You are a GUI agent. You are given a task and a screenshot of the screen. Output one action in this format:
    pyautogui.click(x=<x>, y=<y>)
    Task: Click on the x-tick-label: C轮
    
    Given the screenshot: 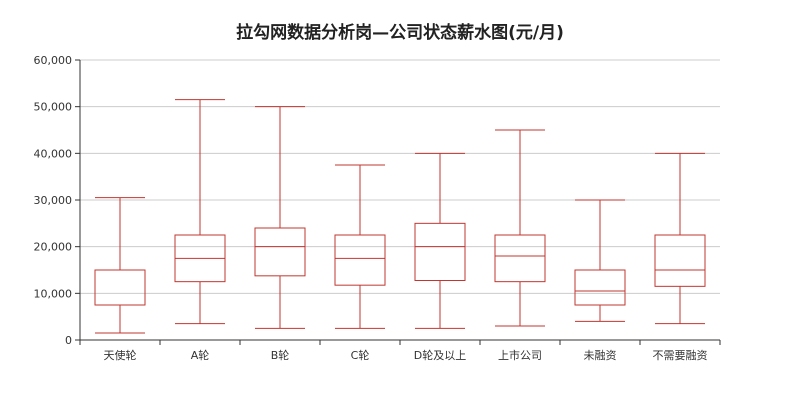 What is the action you would take?
    pyautogui.click(x=360, y=355)
    